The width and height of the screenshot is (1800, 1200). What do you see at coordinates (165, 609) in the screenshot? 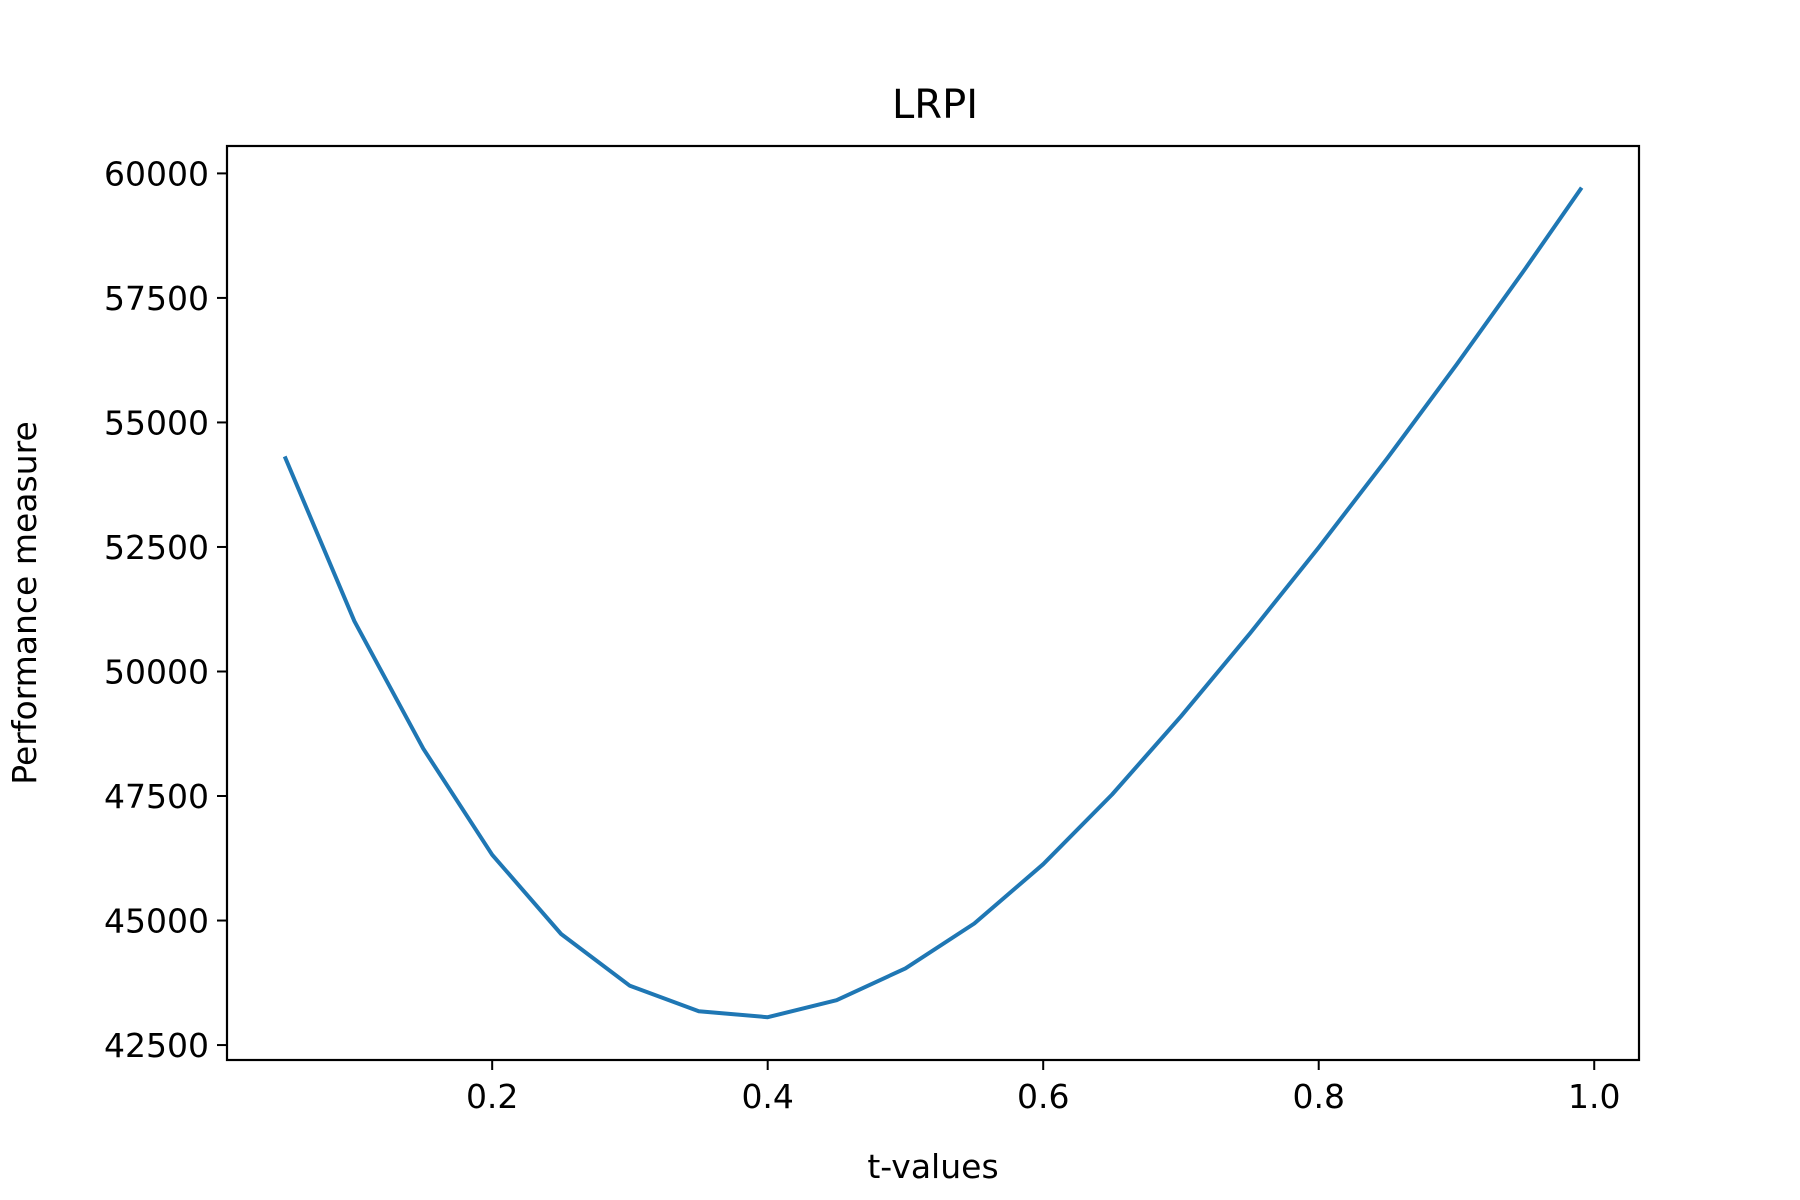
I see `y-axis: 42500 45000 47500 50000 52500 55000 57500 60000` at bounding box center [165, 609].